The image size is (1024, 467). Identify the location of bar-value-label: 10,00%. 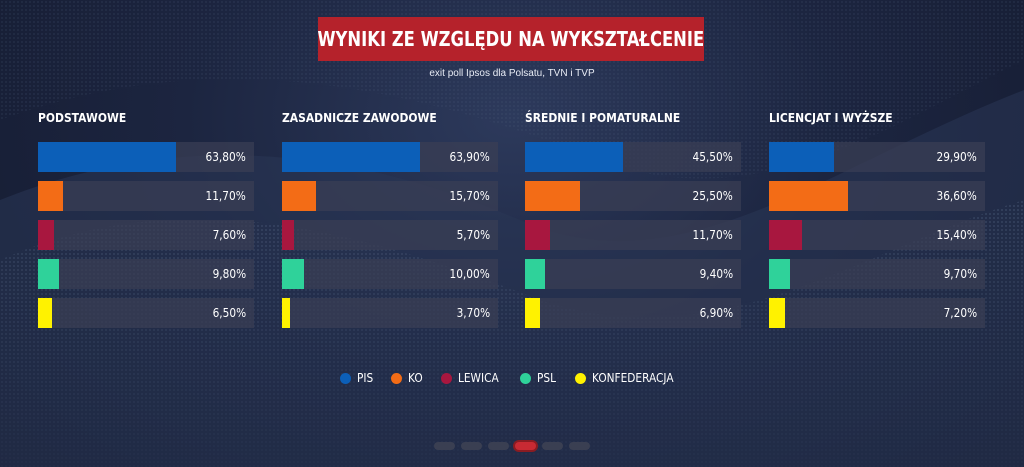
(469, 274).